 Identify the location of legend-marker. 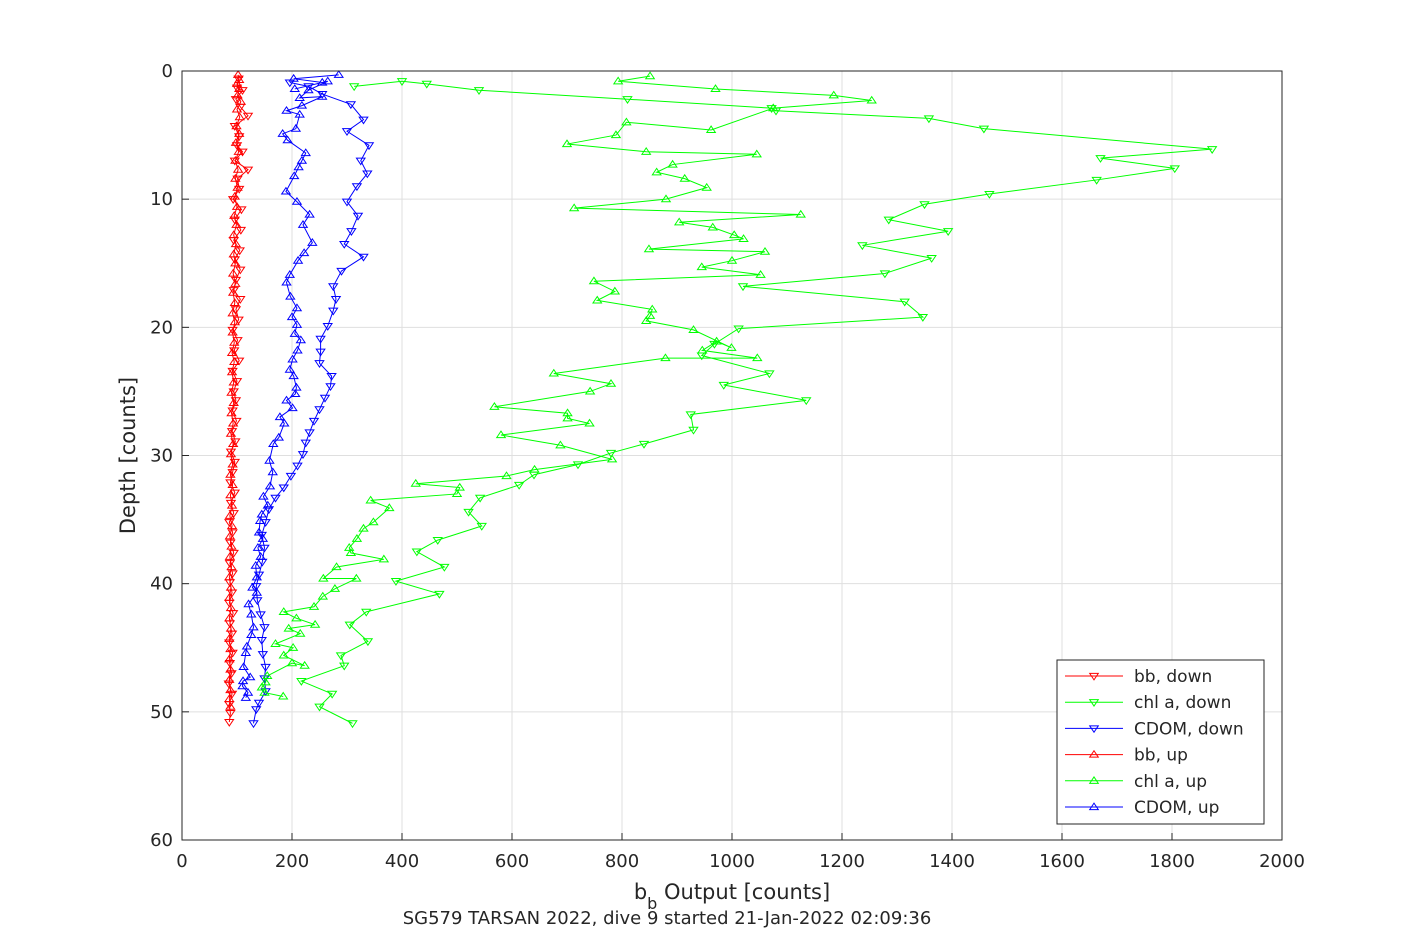
(1094, 780).